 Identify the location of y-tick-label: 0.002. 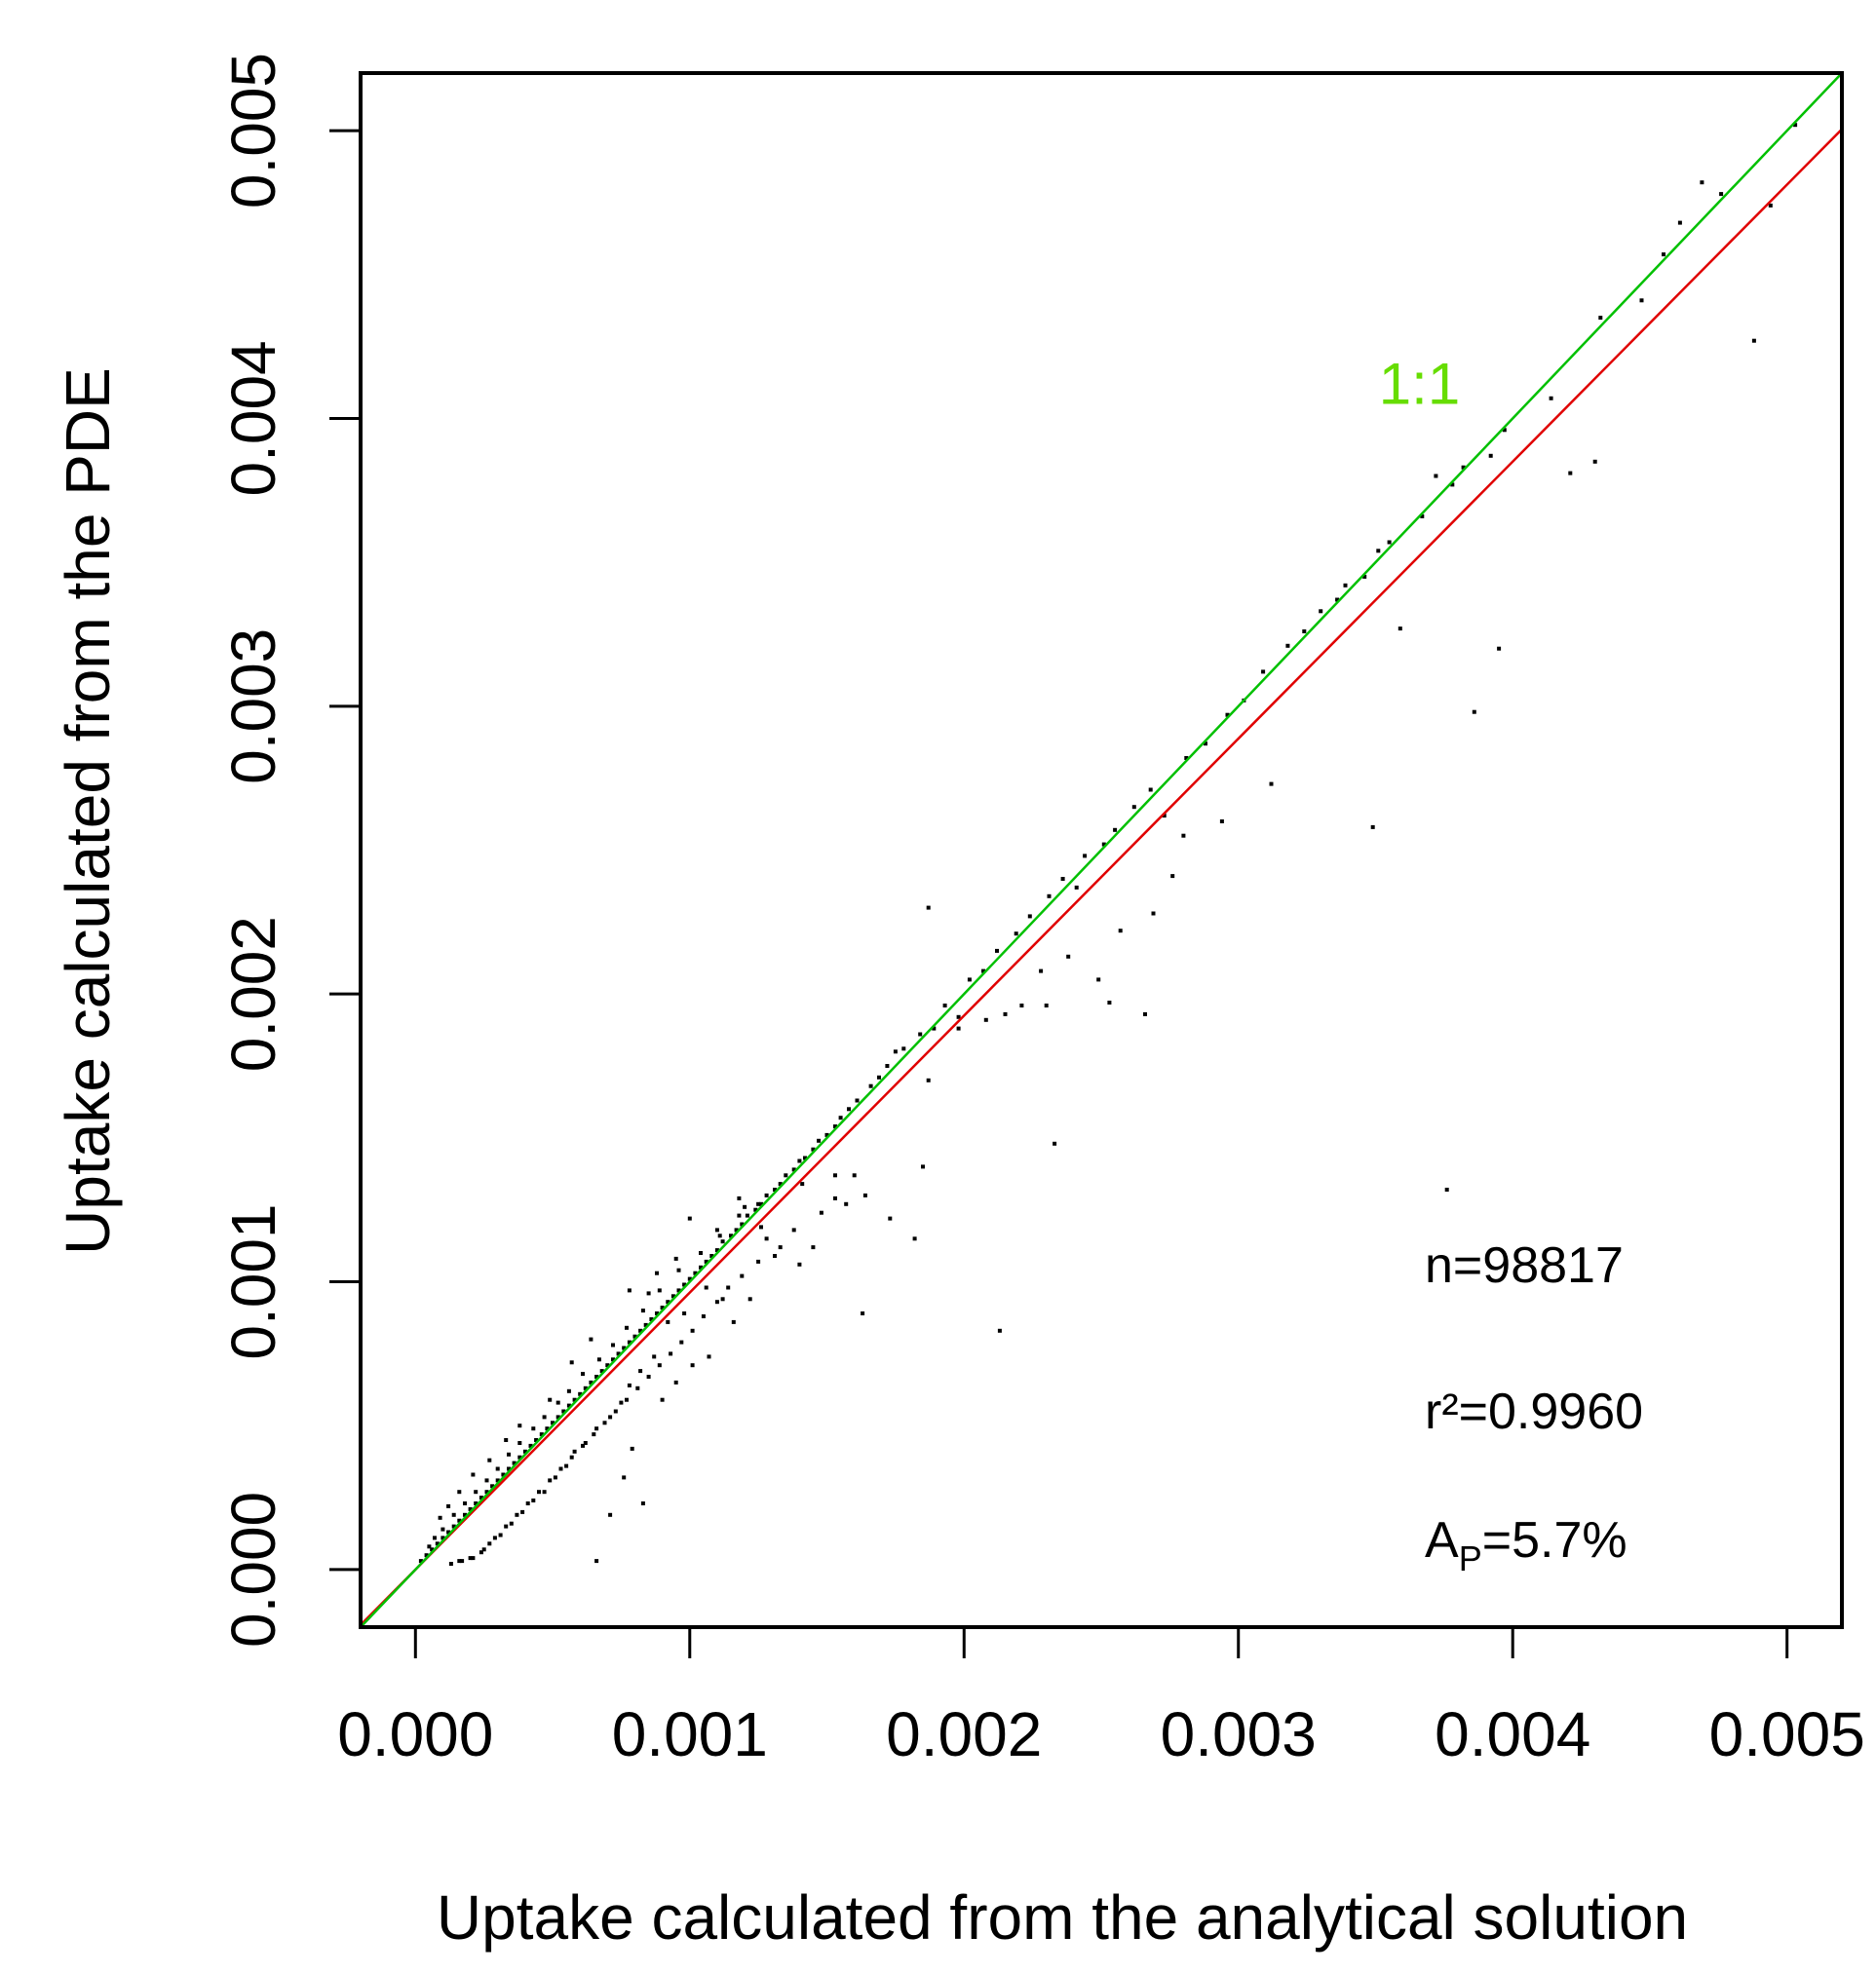
(253, 994).